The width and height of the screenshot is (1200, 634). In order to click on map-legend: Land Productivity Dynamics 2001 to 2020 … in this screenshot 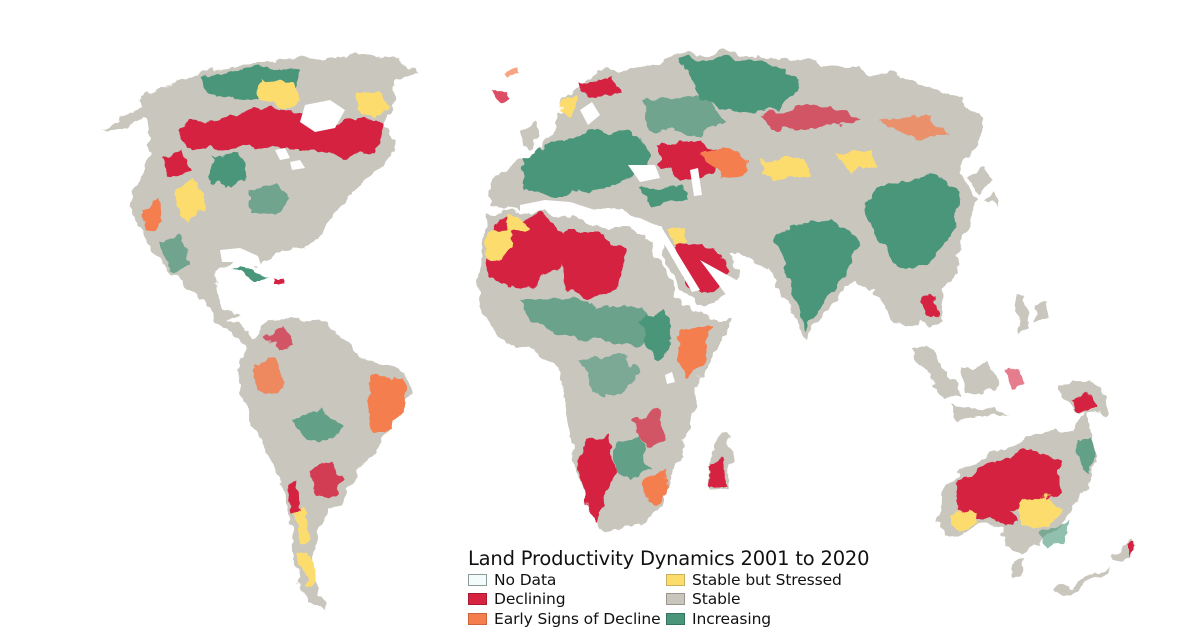, I will do `click(669, 588)`.